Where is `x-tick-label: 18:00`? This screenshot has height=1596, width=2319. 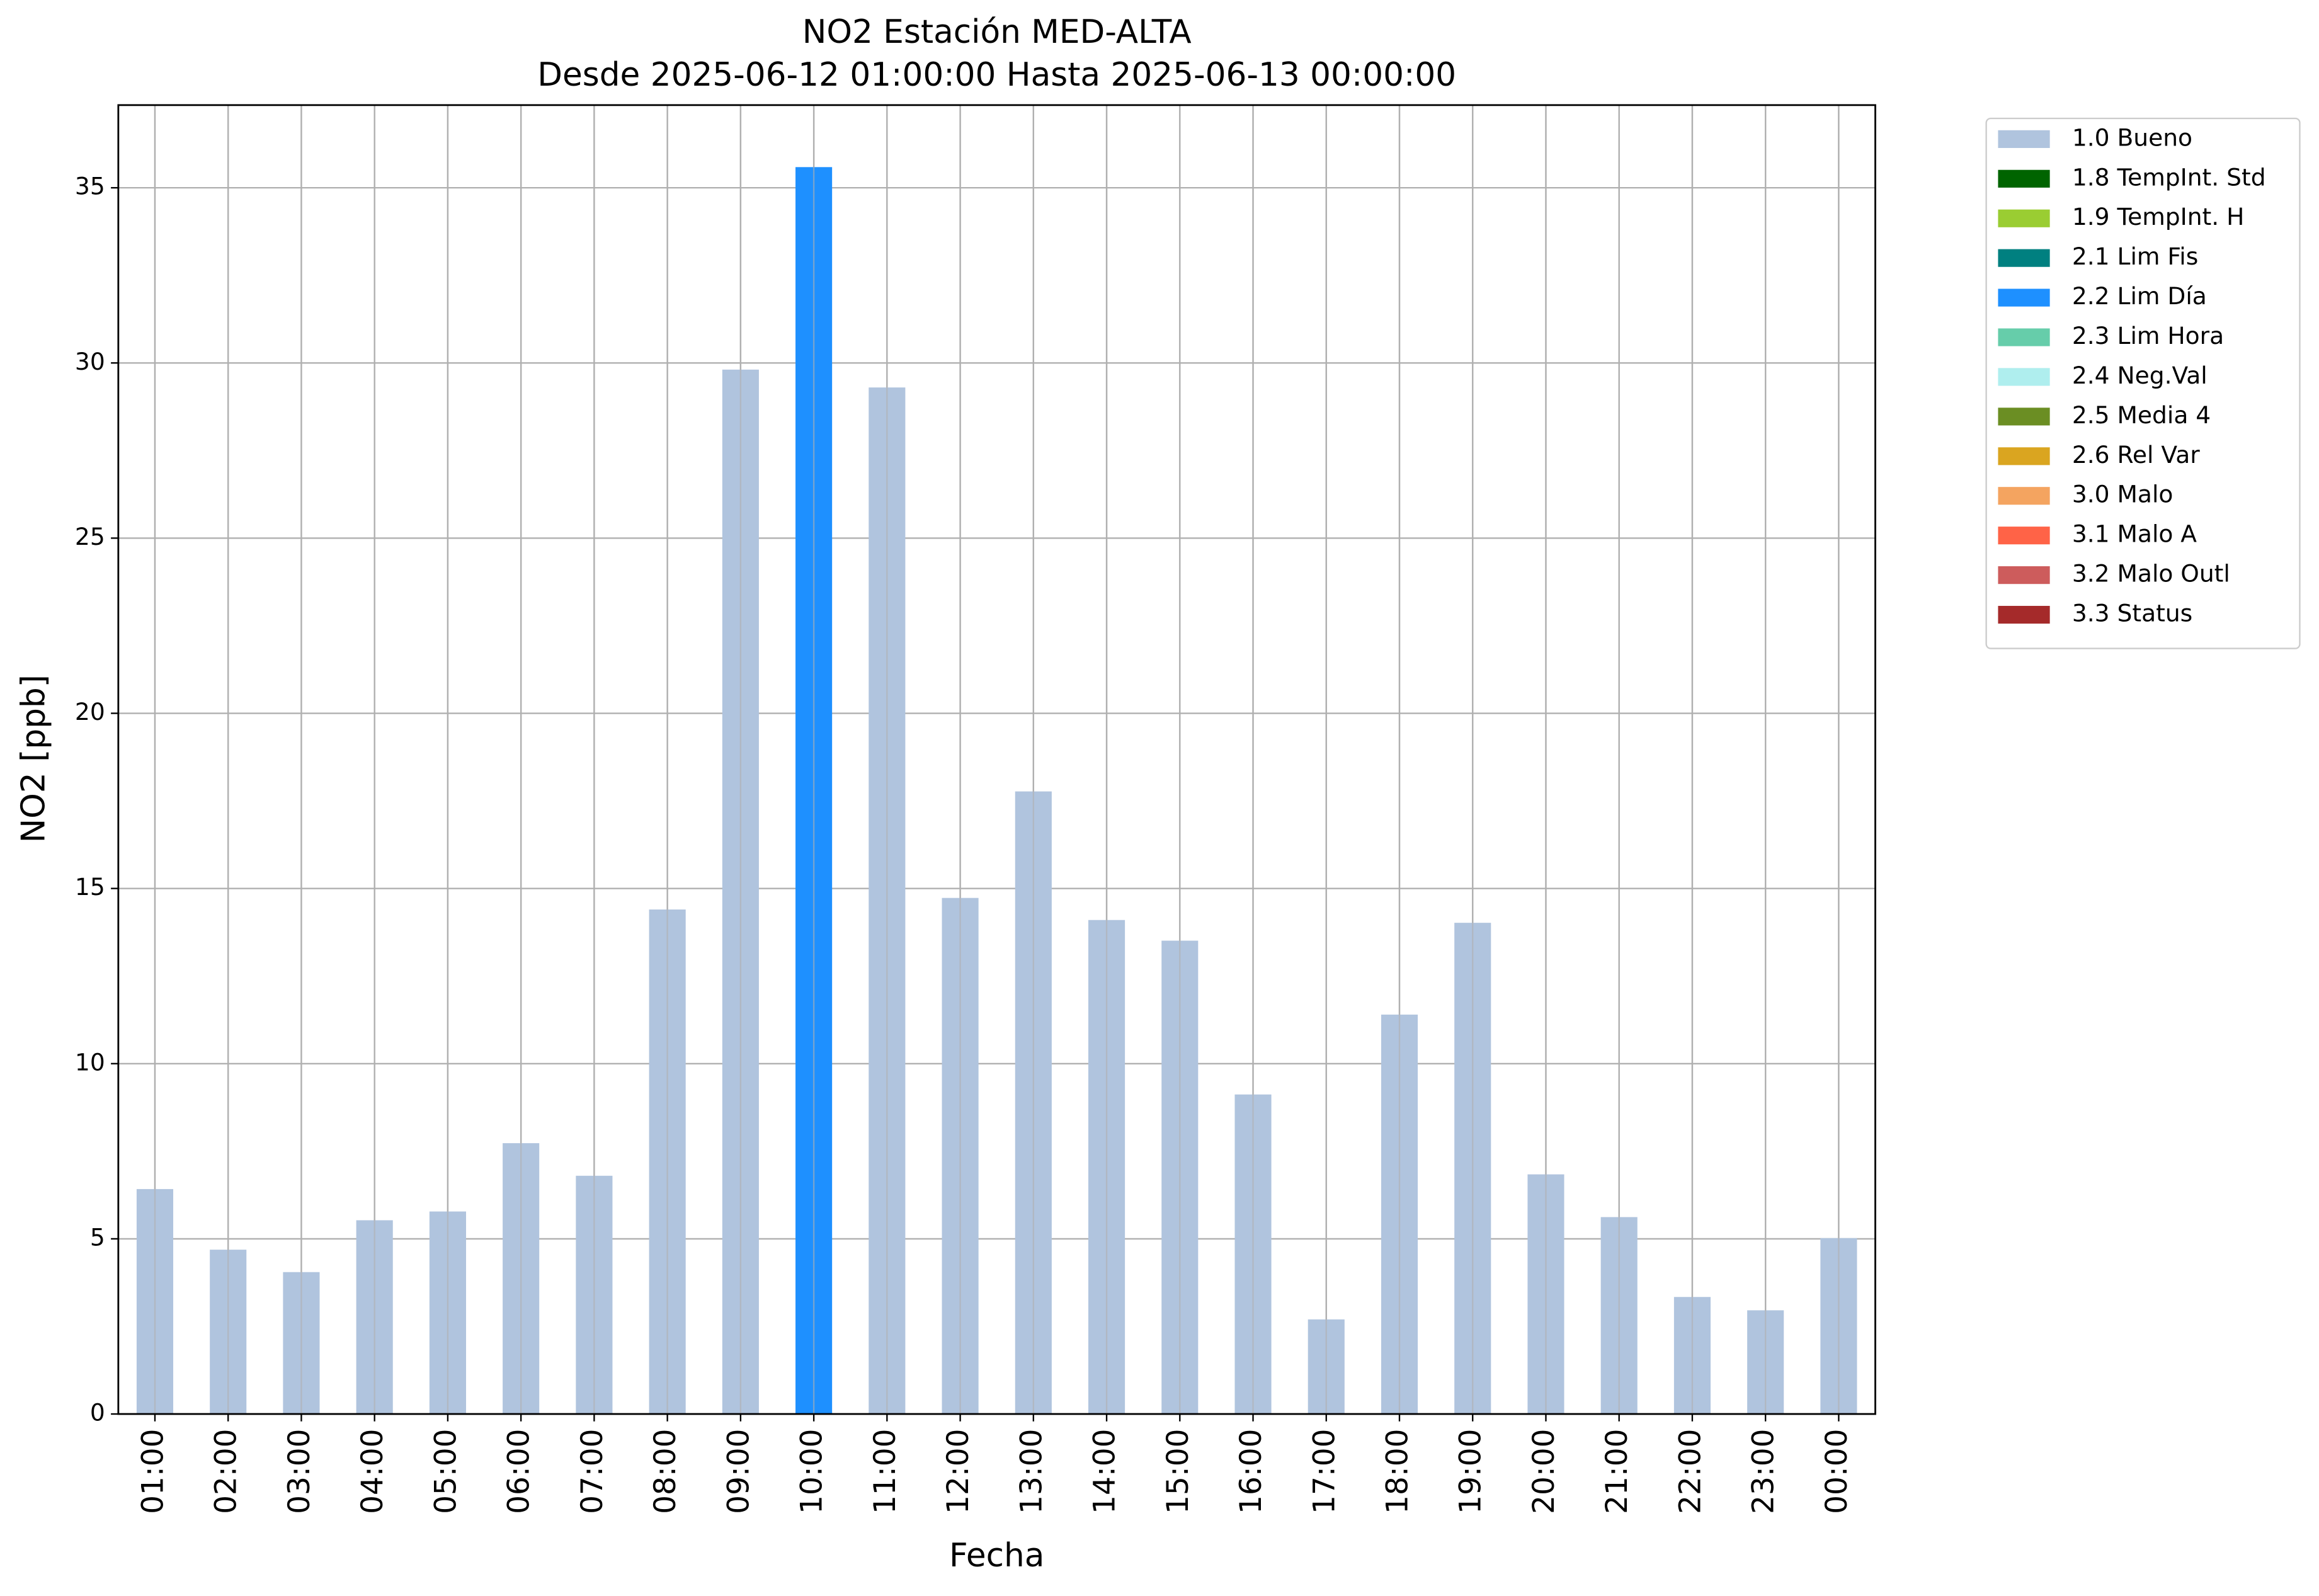 x-tick-label: 18:00 is located at coordinates (1397, 1471).